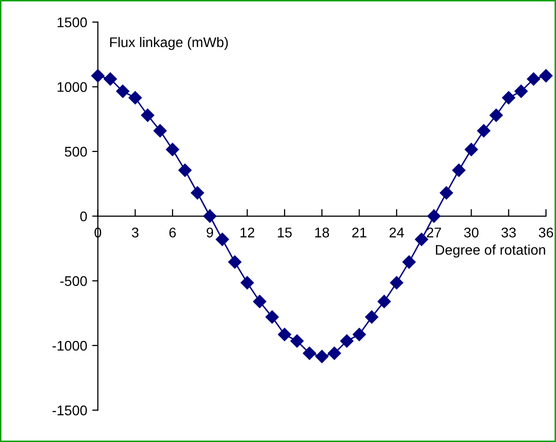  Describe the element at coordinates (359, 233) in the screenshot. I see `x-tick-label: 21` at that location.